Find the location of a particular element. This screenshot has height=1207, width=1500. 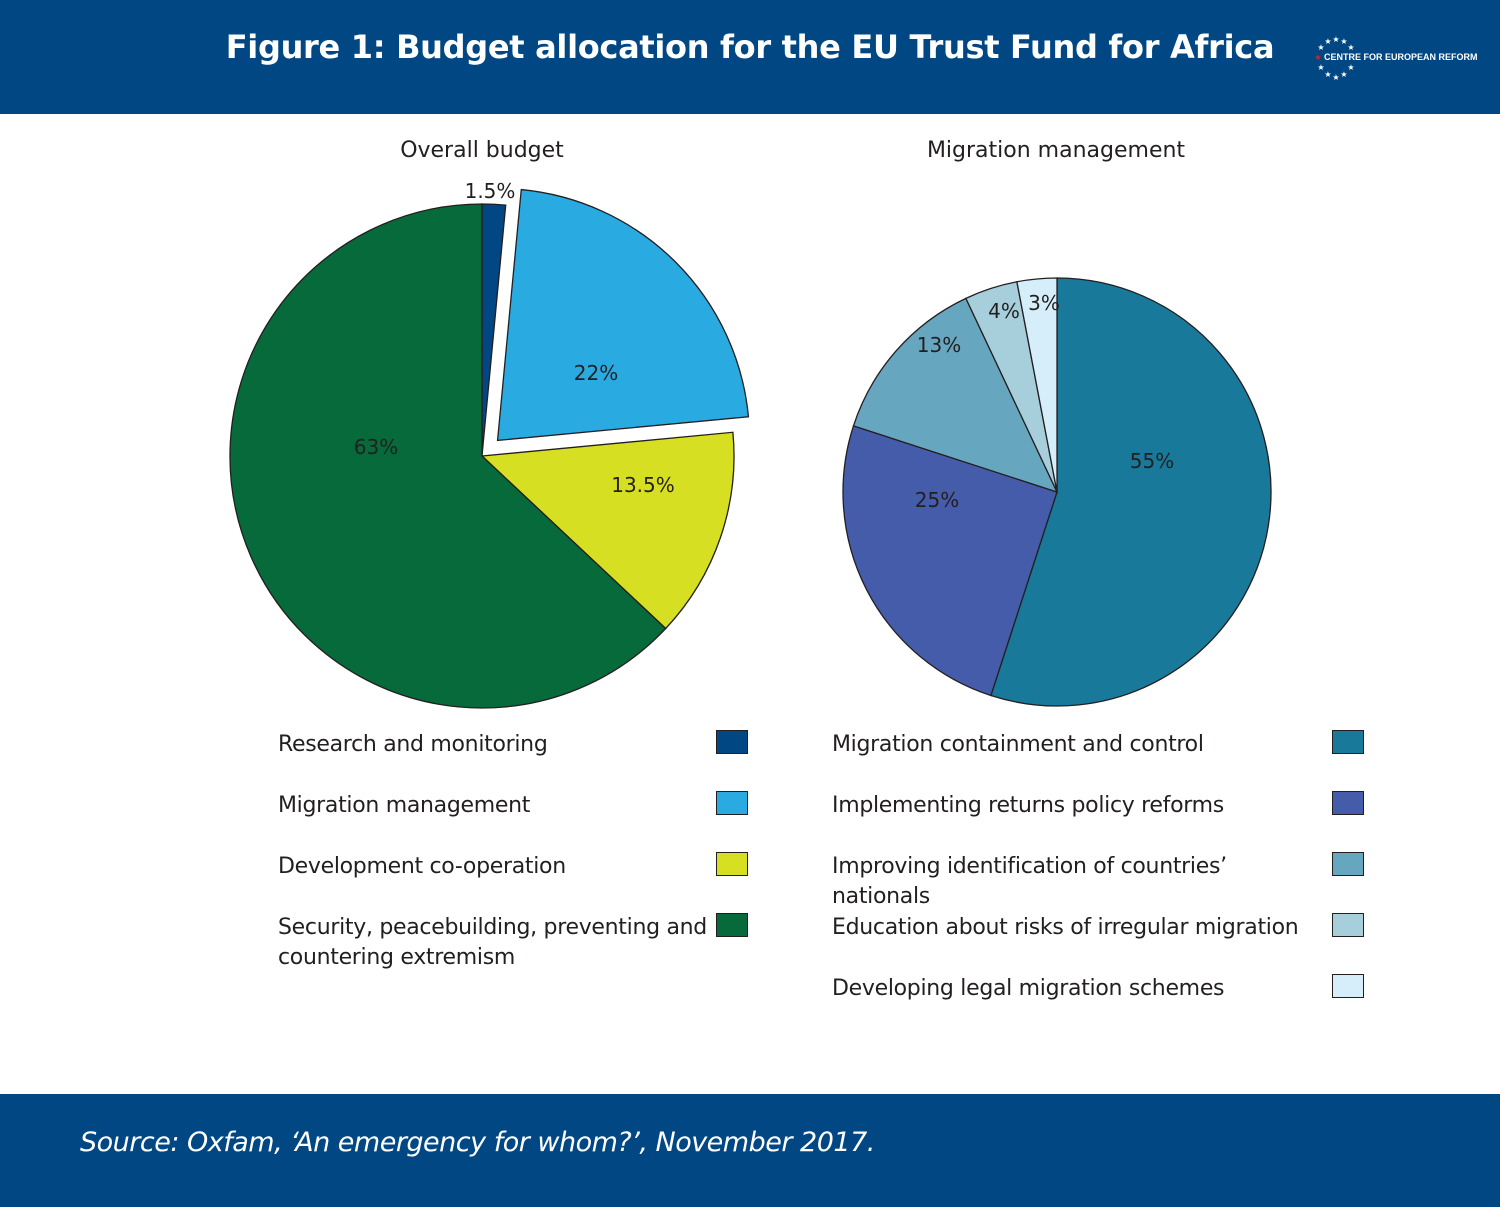

legend-label: Migration containment and control is located at coordinates (1018, 744).